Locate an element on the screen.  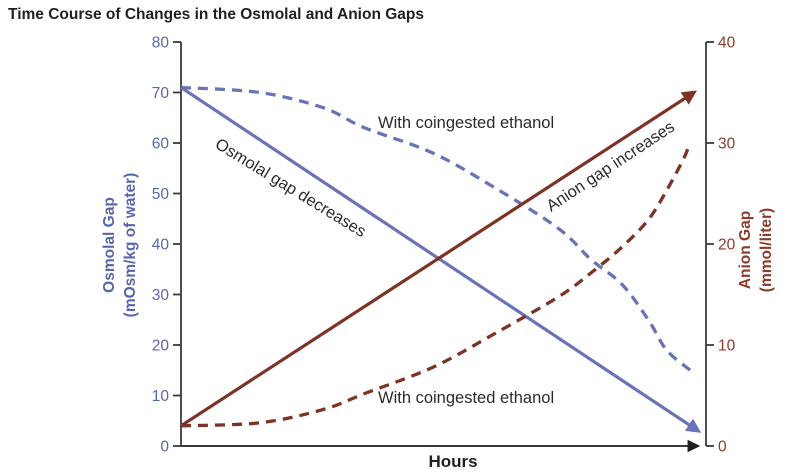
right-axis-title-line2: (mmol/liter) is located at coordinates (766, 250).